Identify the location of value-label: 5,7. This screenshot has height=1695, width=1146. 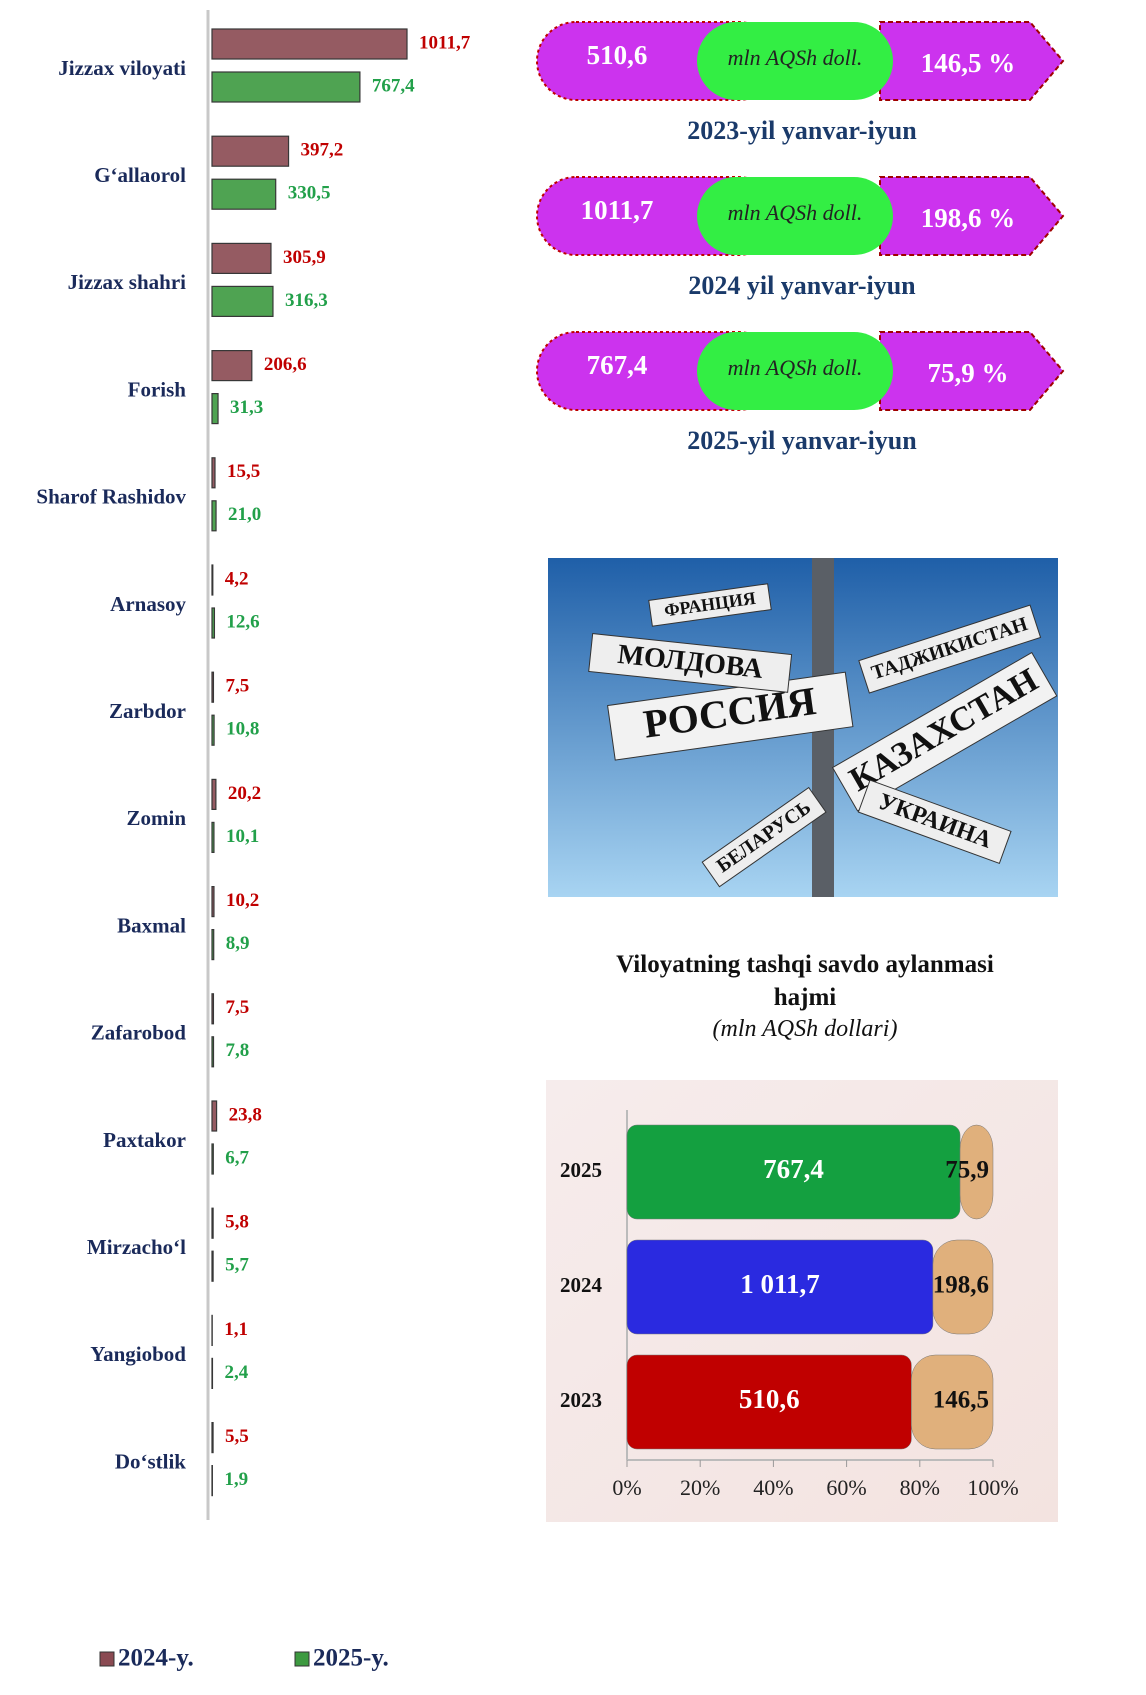
(237, 1265).